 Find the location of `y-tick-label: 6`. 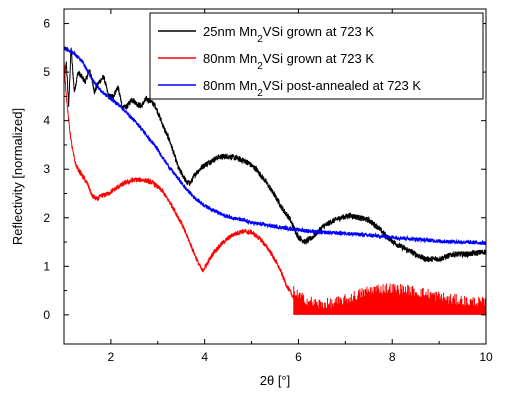

y-tick-label: 6 is located at coordinates (46, 24).